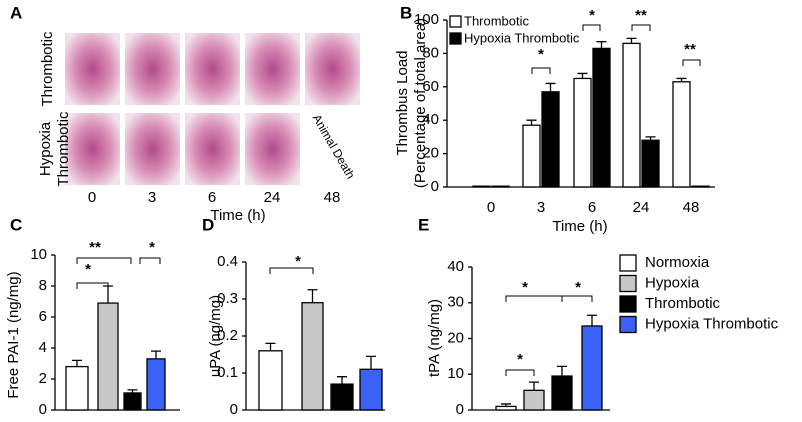  Describe the element at coordinates (677, 262) in the screenshot. I see `legend-label: Normoxia` at that location.